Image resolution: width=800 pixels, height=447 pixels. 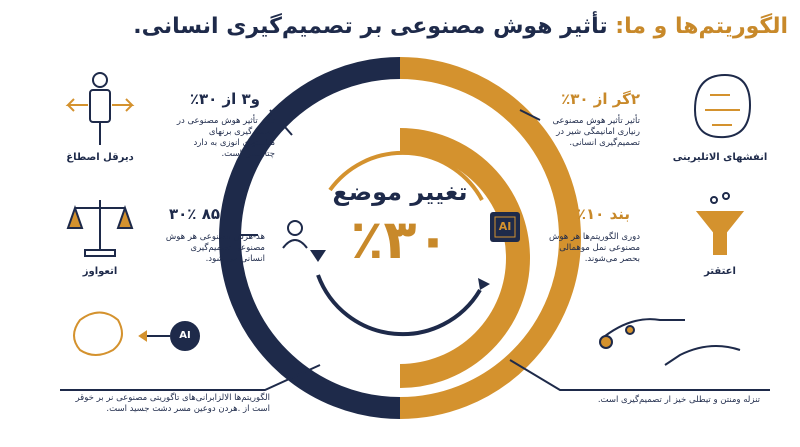 What do you see at coordinates (720, 157) in the screenshot?
I see `icon-label: انفشهای الاثلیرینی` at bounding box center [720, 157].